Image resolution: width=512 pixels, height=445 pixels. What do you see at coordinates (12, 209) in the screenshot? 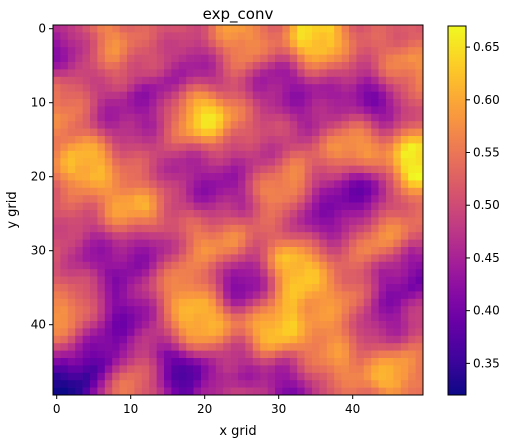
I see `y-axis-label: y grid` at bounding box center [12, 209].